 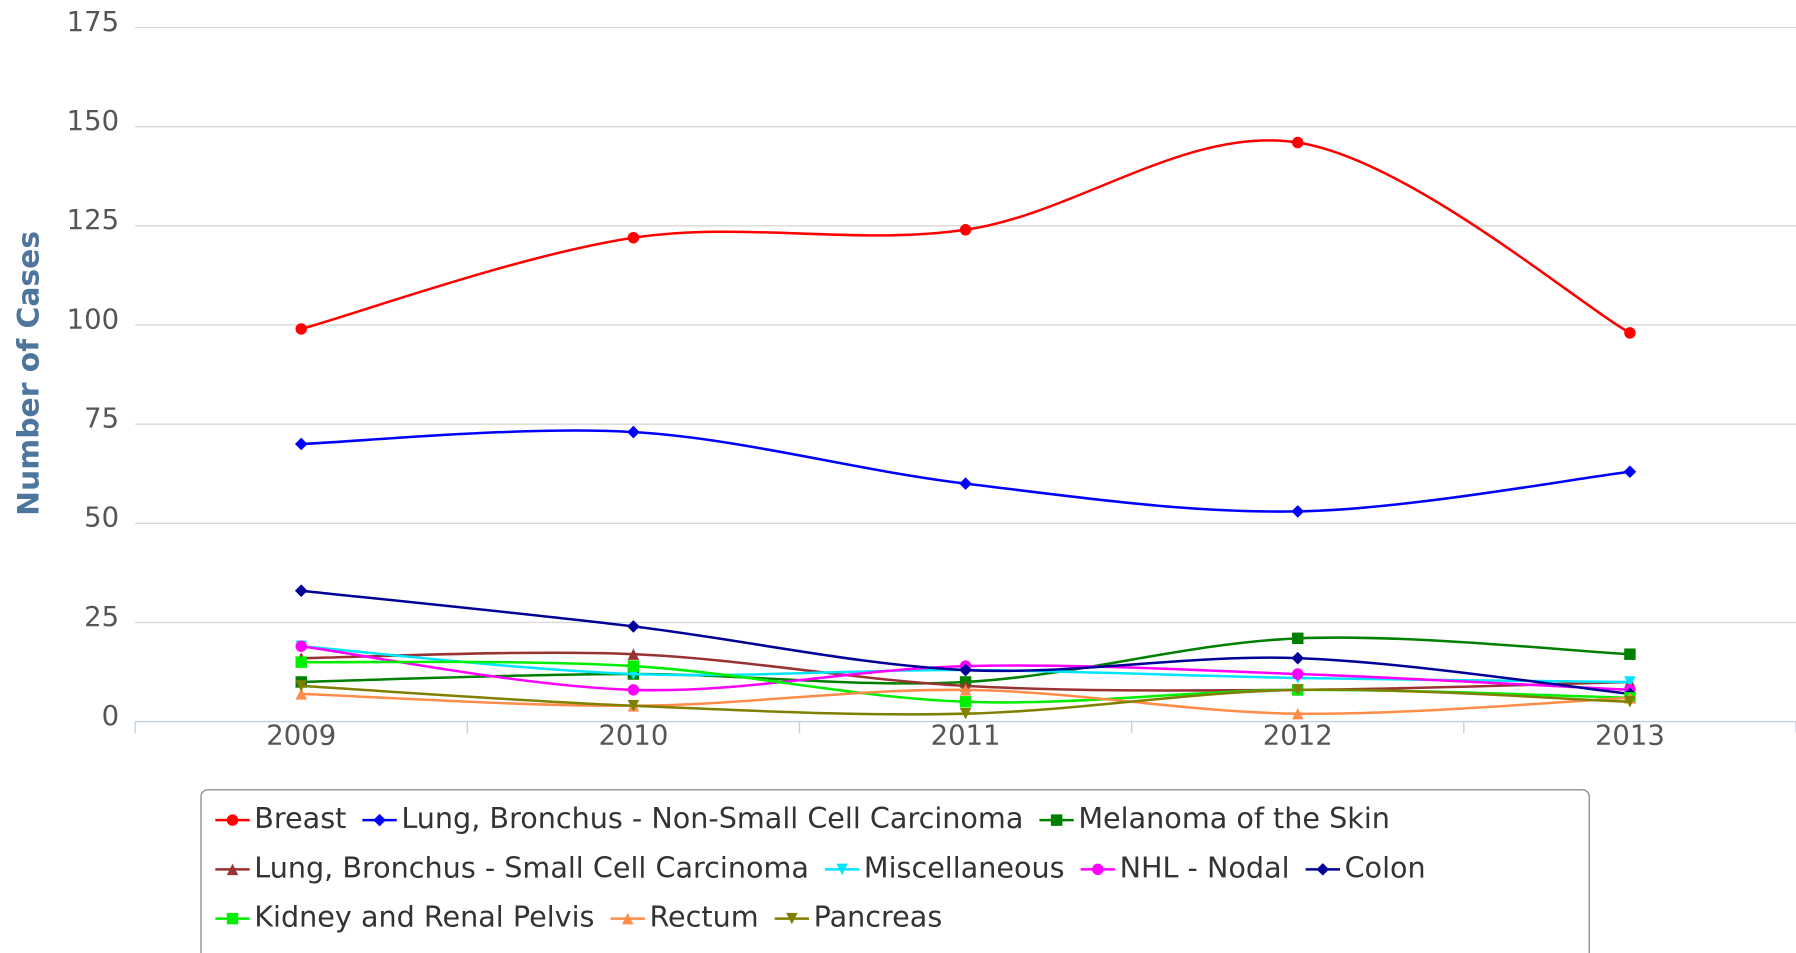 What do you see at coordinates (531, 867) in the screenshot?
I see `legend-label: Lung, Bronchus - Small Cell Carcinoma` at bounding box center [531, 867].